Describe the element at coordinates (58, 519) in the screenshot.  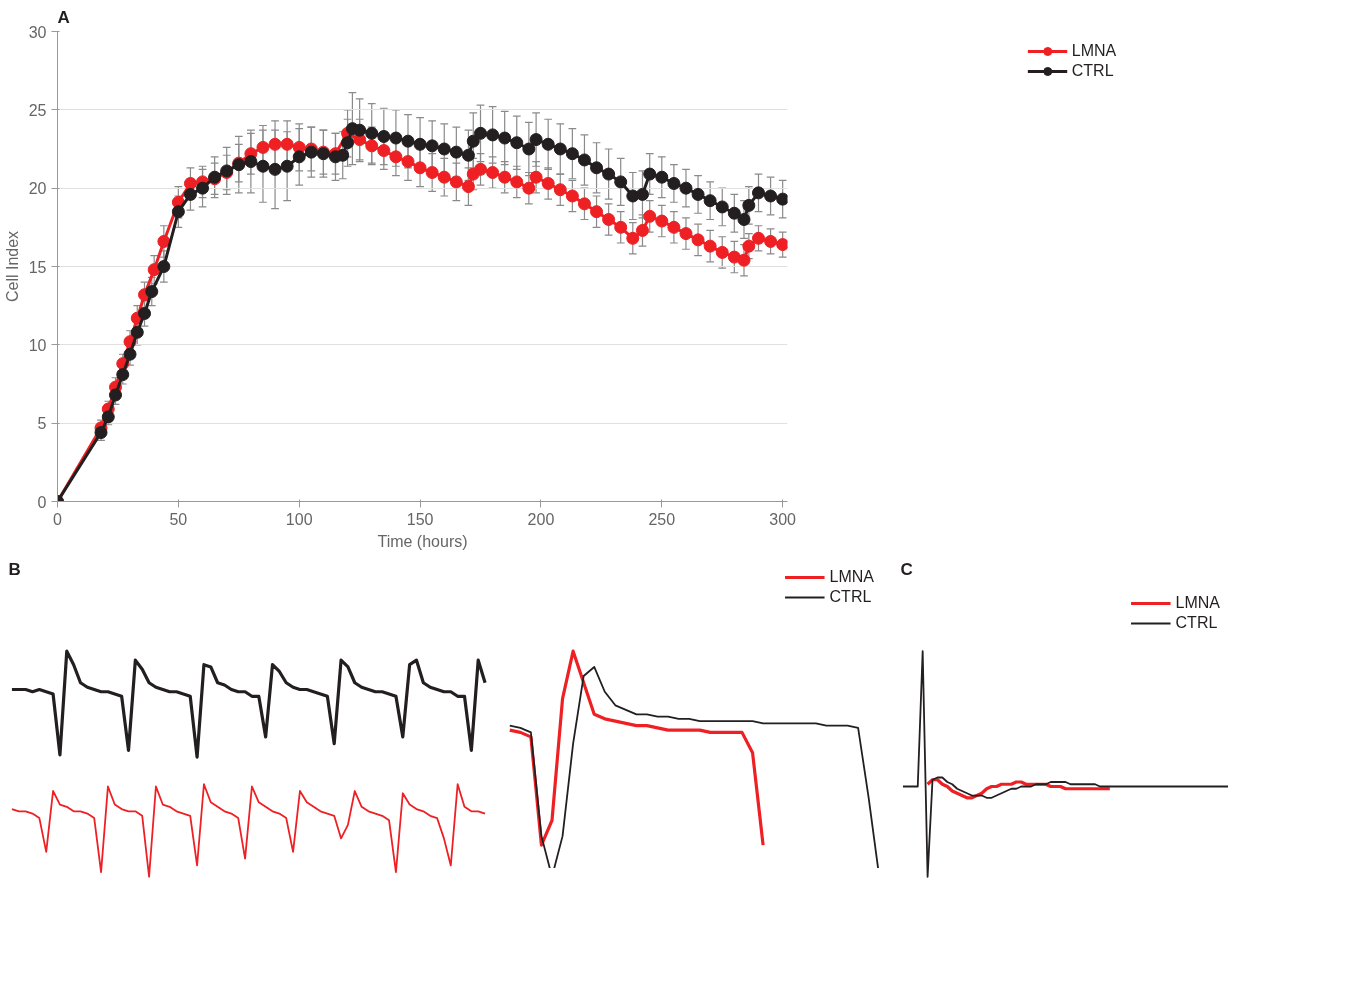
I see `x-tick-label: 0` at that location.